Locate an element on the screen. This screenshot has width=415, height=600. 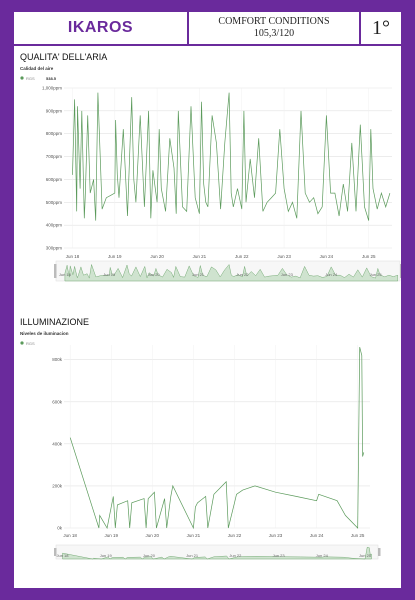
rank-number: 1° is located at coordinates (381, 27).